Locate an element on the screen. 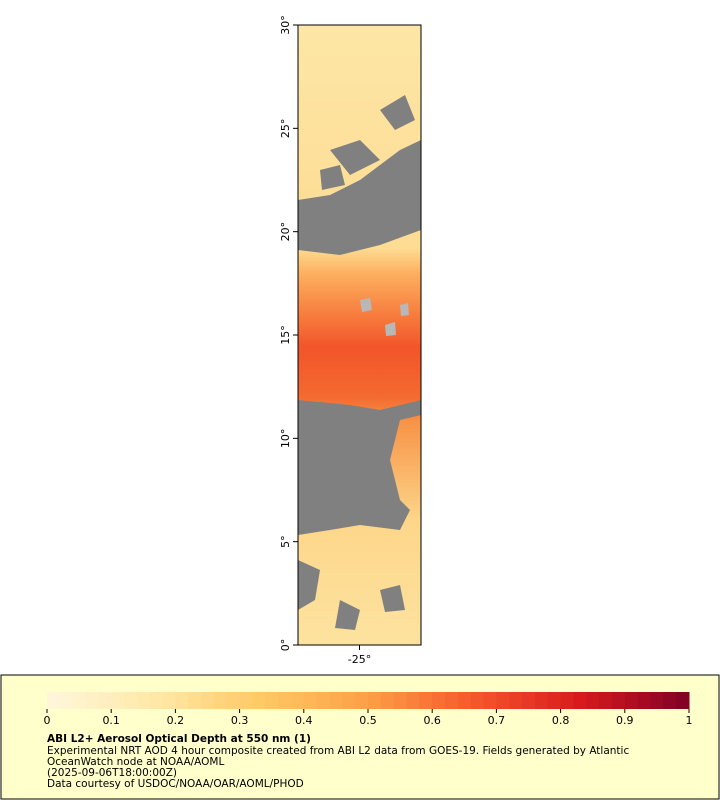 This screenshot has width=720, height=800. colorbar: 0 0.1 0.2 0.3 0.4 0.5 0.6 0.7 0.8 0.9 1 is located at coordinates (368, 709).